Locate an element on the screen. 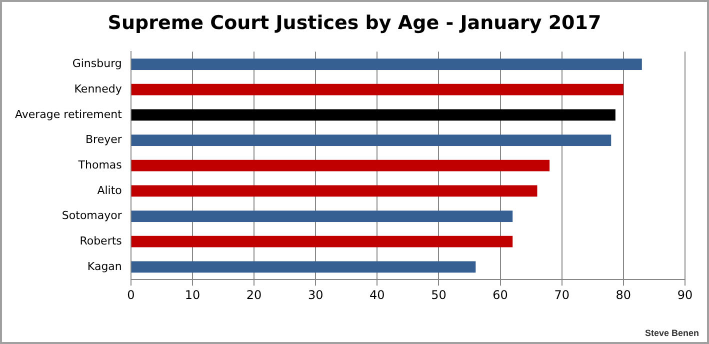 The width and height of the screenshot is (709, 344). y-tick-label: Kennedy is located at coordinates (98, 89).